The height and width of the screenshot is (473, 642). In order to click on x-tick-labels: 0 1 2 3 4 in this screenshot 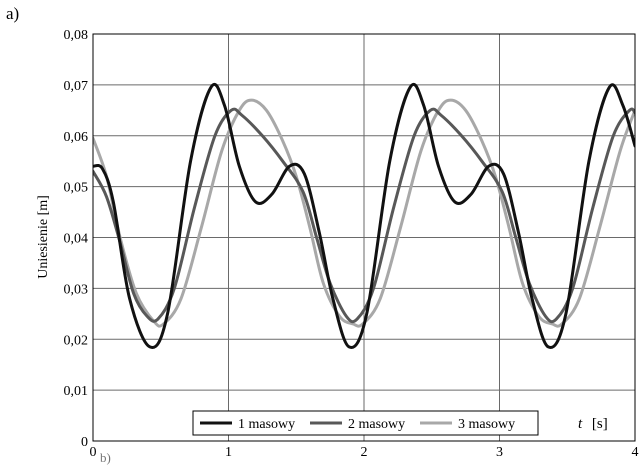, I will do `click(364, 452)`.